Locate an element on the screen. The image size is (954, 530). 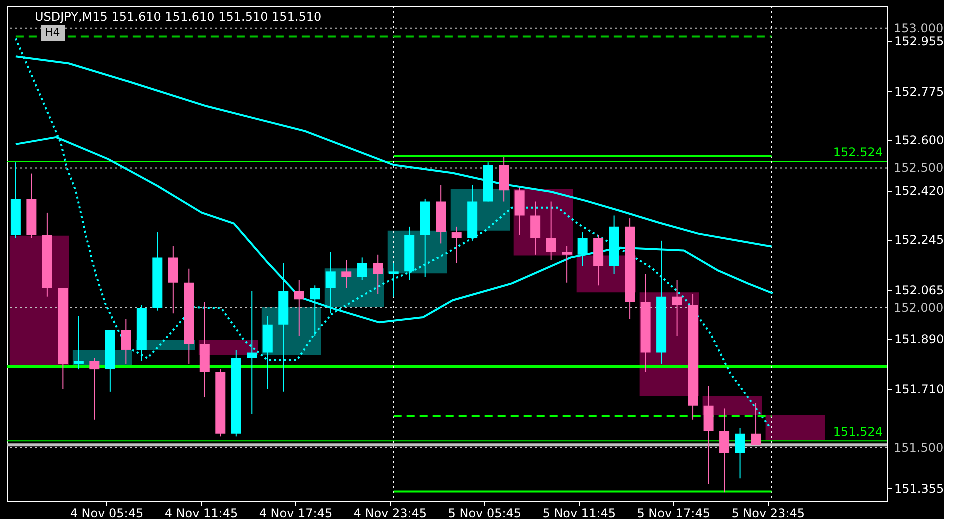
y-tick-label: 152.420 is located at coordinates (919, 191).